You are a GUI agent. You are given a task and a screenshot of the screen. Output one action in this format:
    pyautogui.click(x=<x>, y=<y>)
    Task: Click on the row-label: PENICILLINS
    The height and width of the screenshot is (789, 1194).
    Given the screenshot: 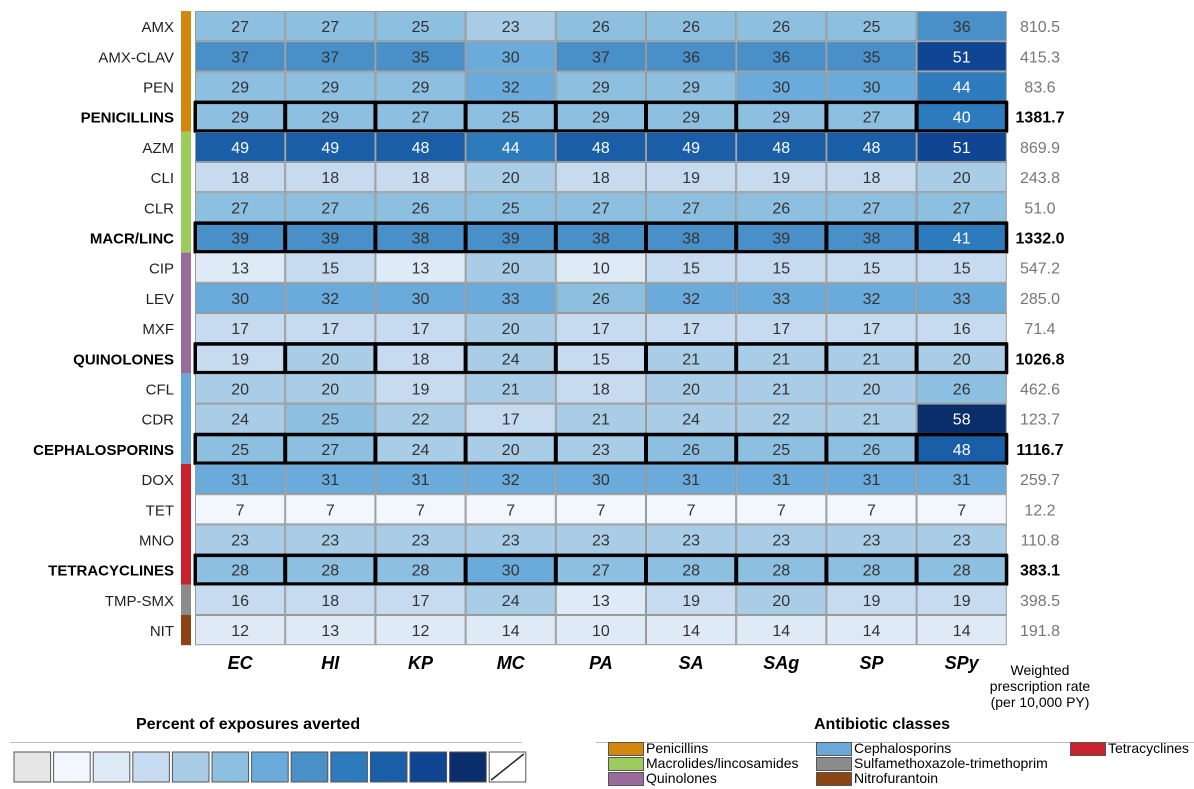 What is the action you would take?
    pyautogui.click(x=127, y=118)
    